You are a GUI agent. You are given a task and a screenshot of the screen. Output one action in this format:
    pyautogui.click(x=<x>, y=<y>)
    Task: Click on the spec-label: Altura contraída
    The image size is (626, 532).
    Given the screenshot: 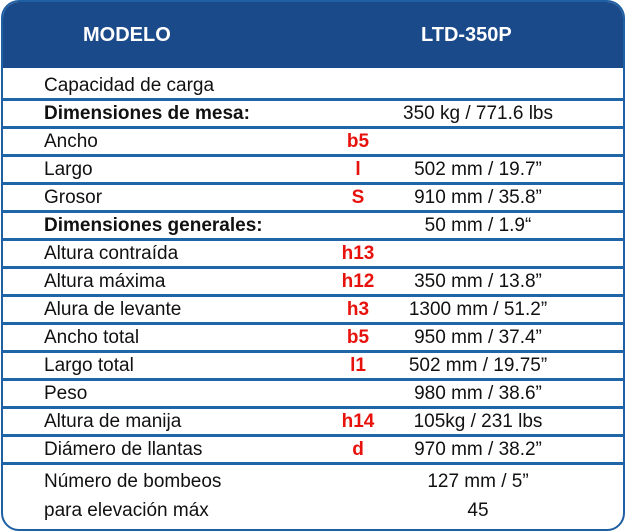 What is the action you would take?
    pyautogui.click(x=111, y=253)
    